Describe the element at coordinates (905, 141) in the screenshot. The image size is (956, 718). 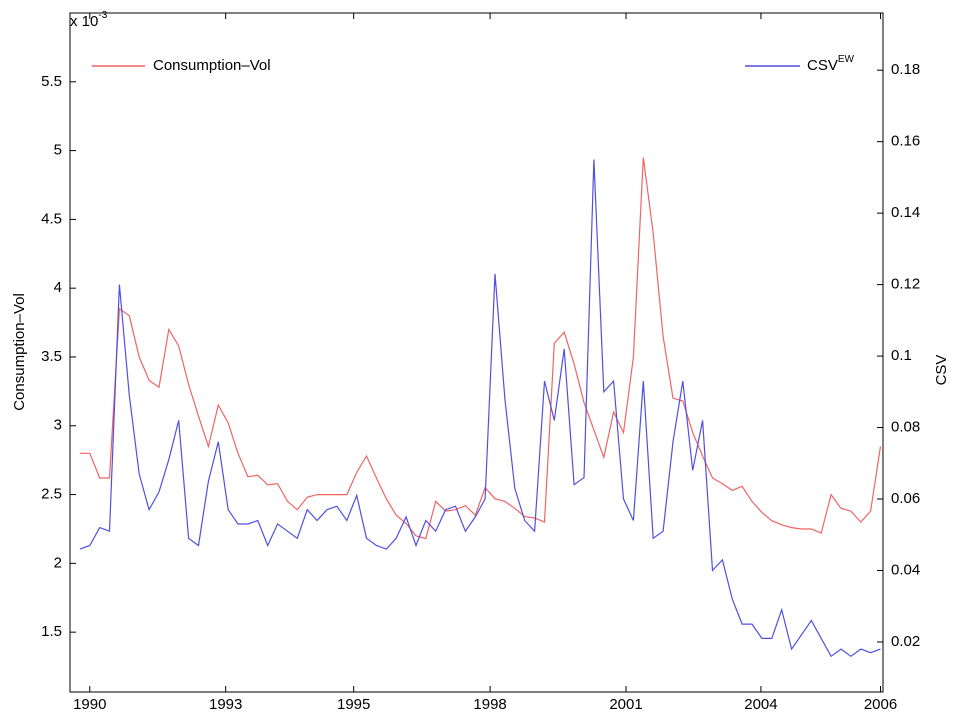
I see `y2-tick-label: 0.16` at that location.